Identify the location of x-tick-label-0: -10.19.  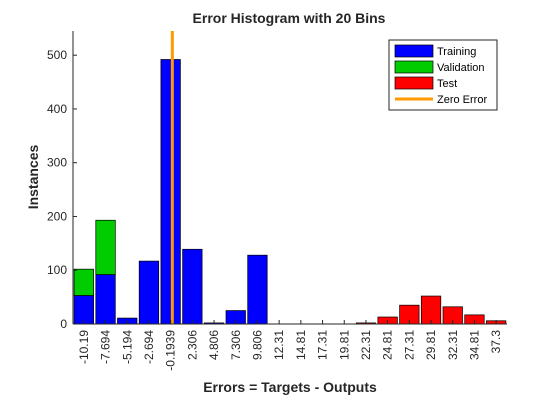
(84, 347).